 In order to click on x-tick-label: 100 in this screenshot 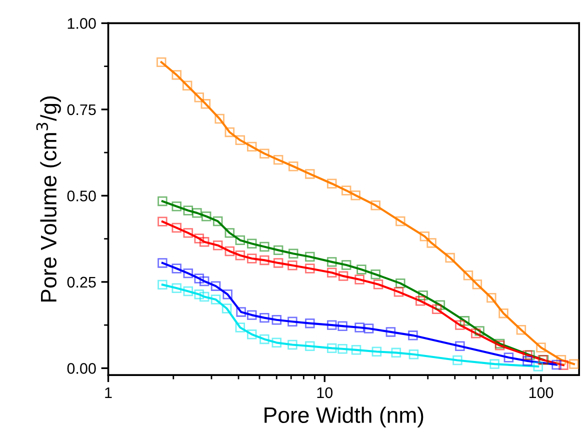, I will do `click(541, 392)`.